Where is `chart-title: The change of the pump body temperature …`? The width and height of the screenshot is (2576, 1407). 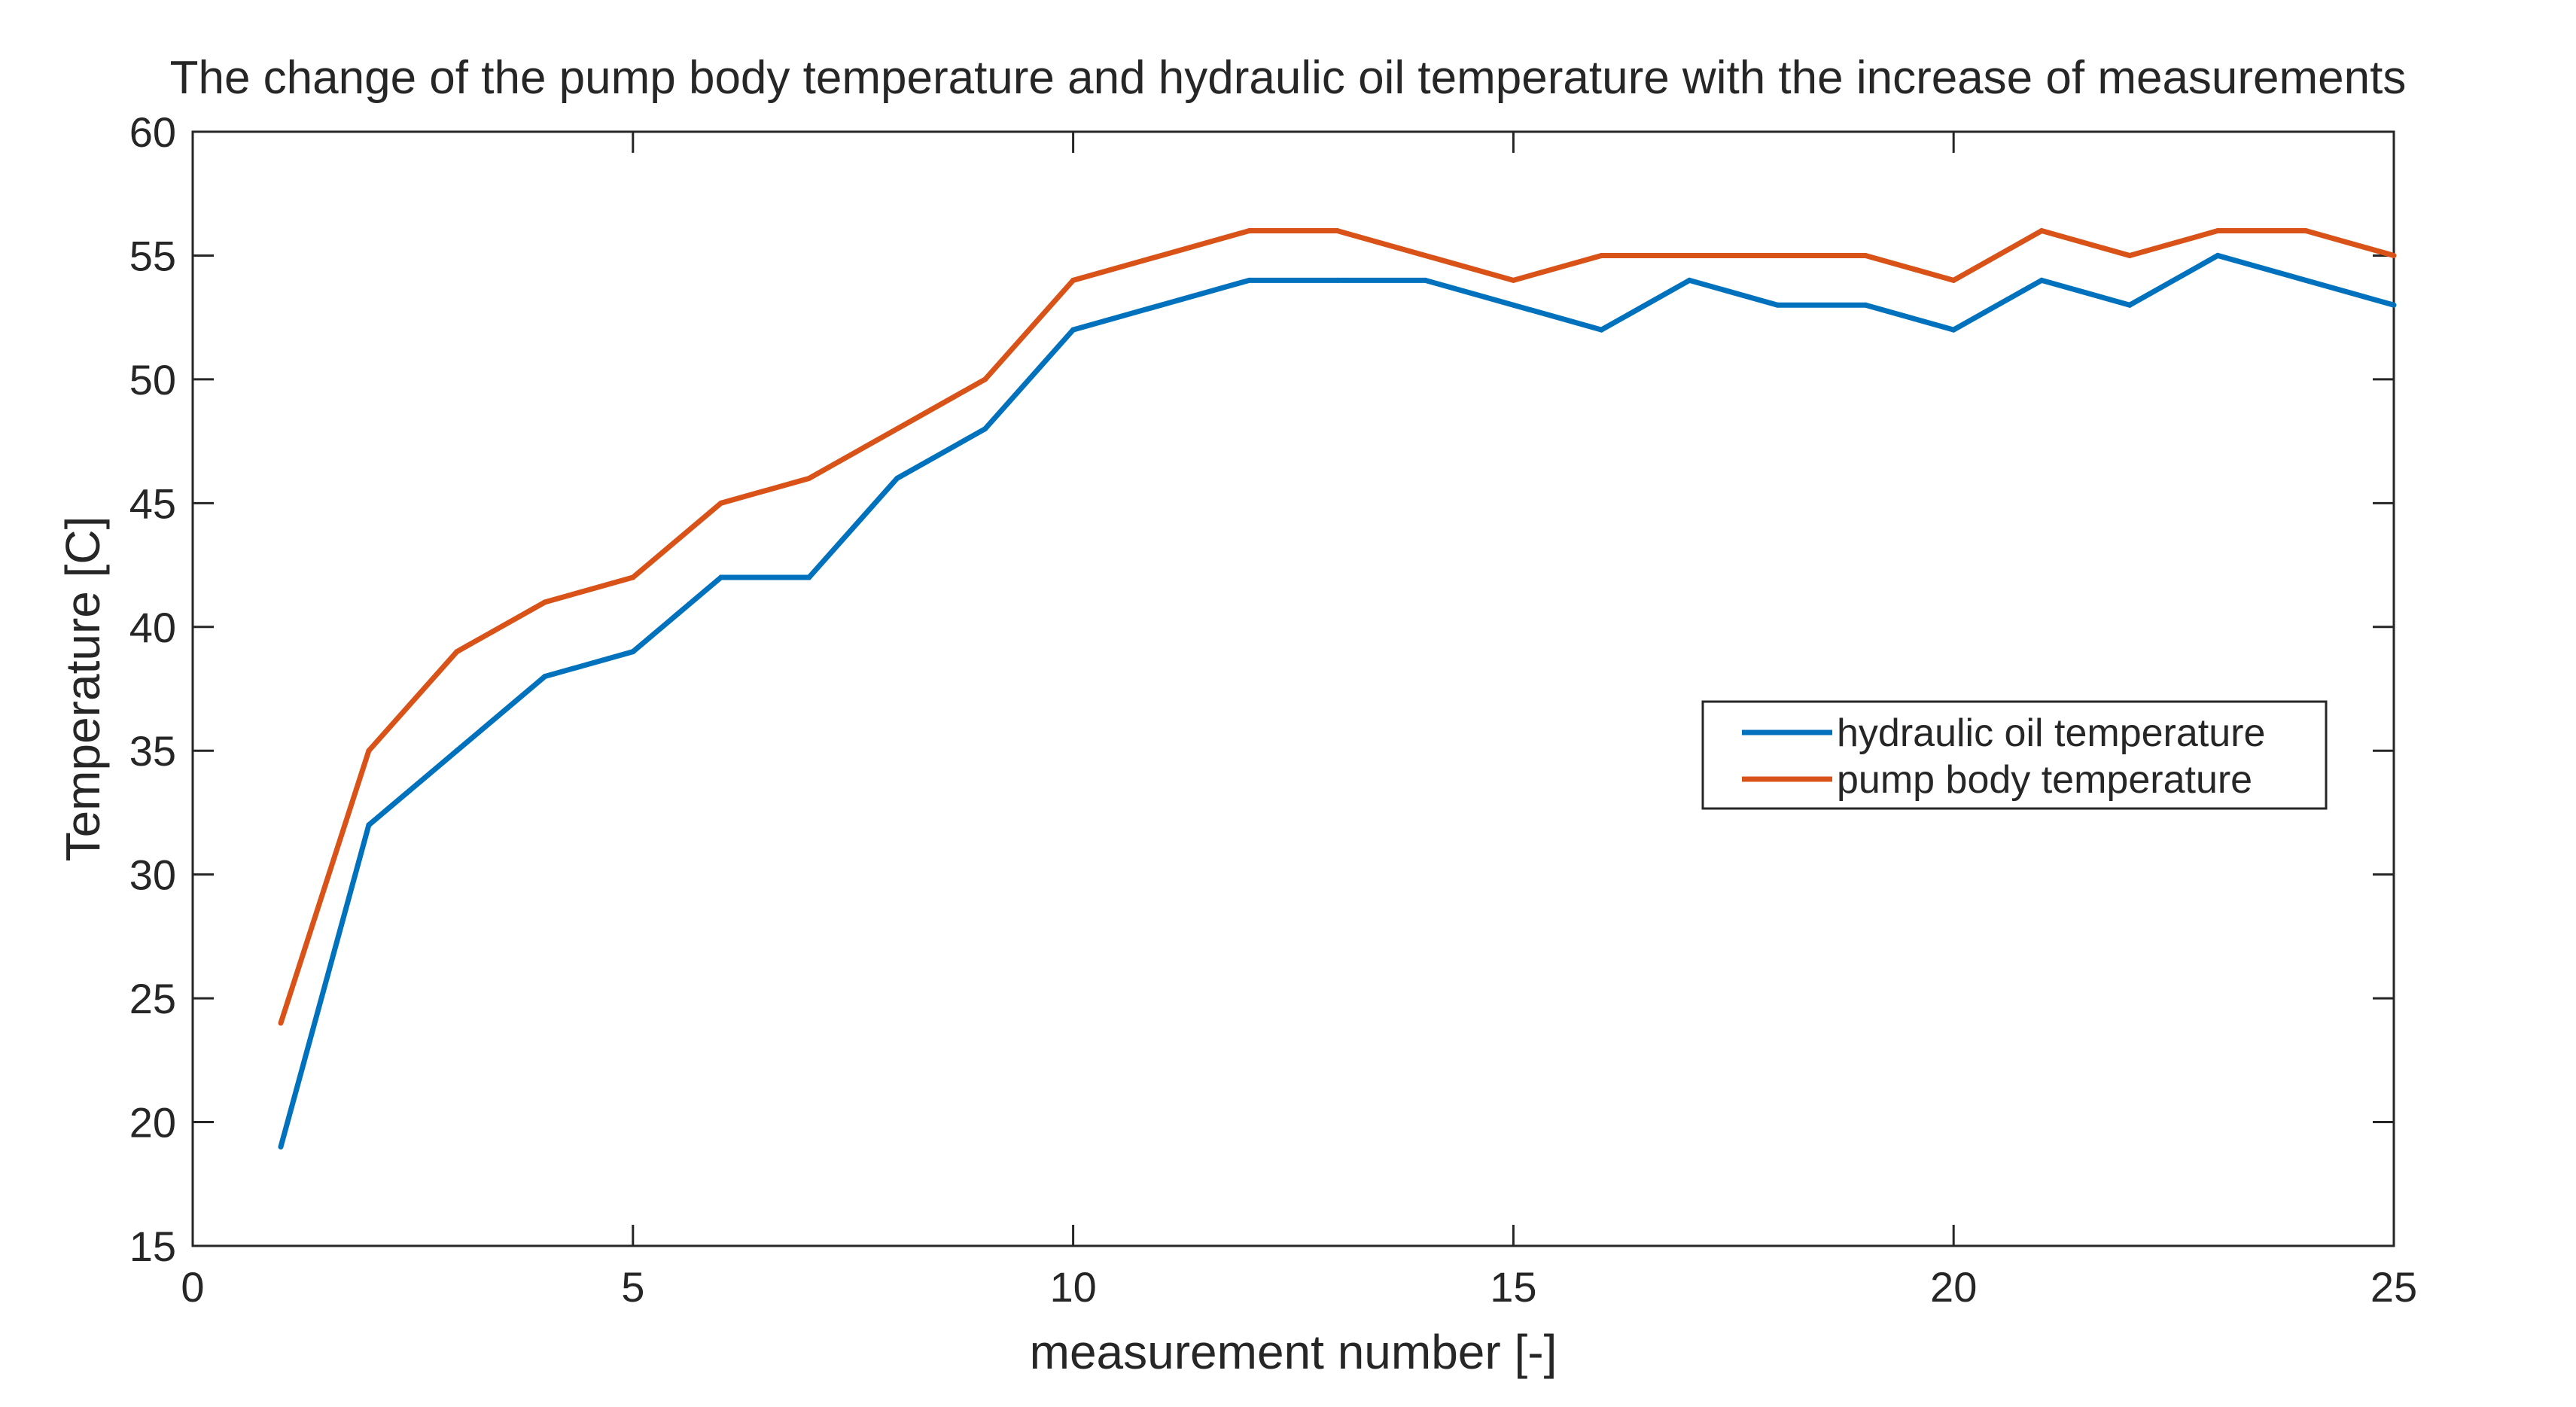 chart-title: The change of the pump body temperature … is located at coordinates (1289, 78).